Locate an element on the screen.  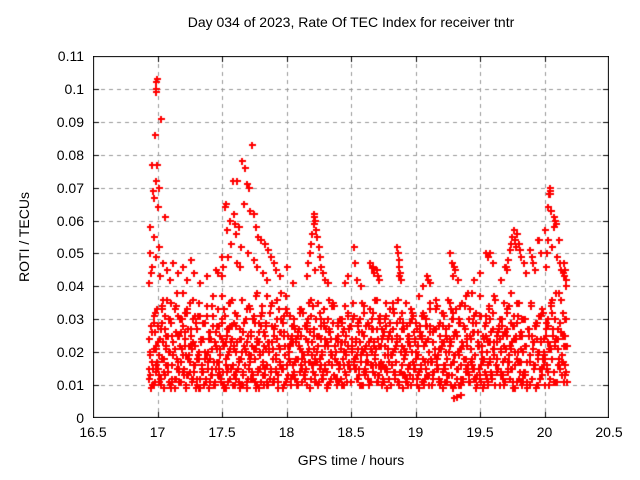
x-tick-label: 17 is located at coordinates (157, 432).